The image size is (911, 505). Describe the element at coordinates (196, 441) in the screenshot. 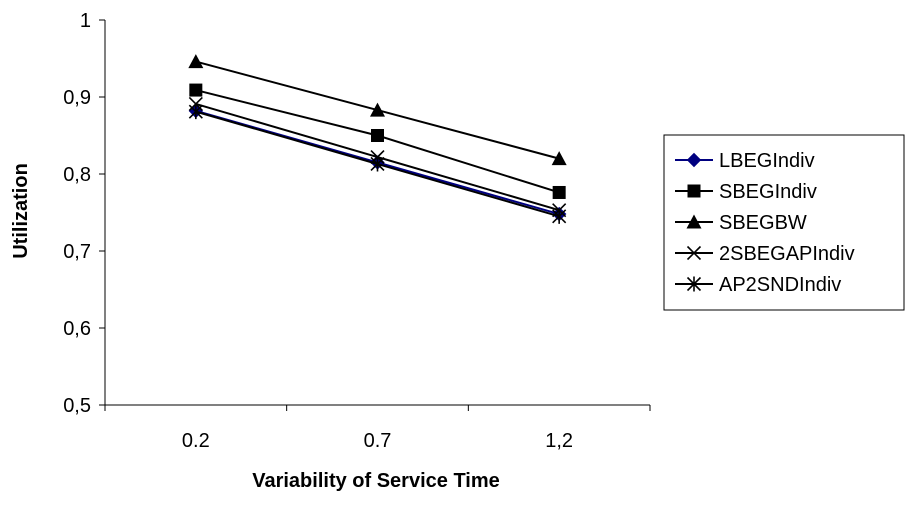

I see `x-tick-label: 0.2` at that location.